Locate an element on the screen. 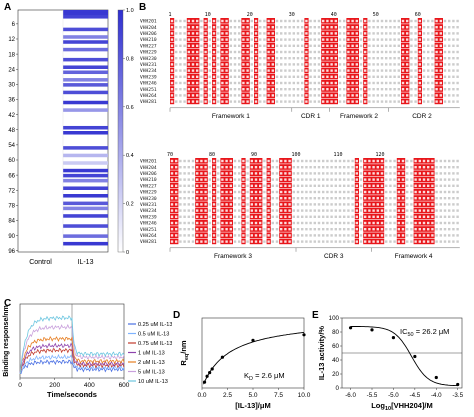  y-tick-label: 18 is located at coordinates (11, 55).